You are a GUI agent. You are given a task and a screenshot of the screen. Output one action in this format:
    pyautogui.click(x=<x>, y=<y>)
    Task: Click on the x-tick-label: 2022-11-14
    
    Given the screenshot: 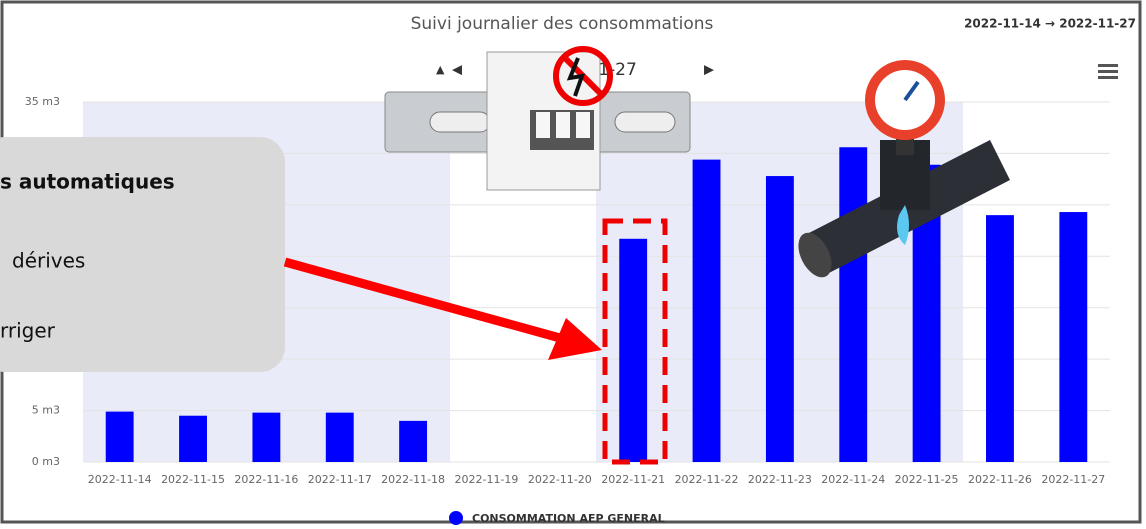 What is the action you would take?
    pyautogui.click(x=120, y=479)
    